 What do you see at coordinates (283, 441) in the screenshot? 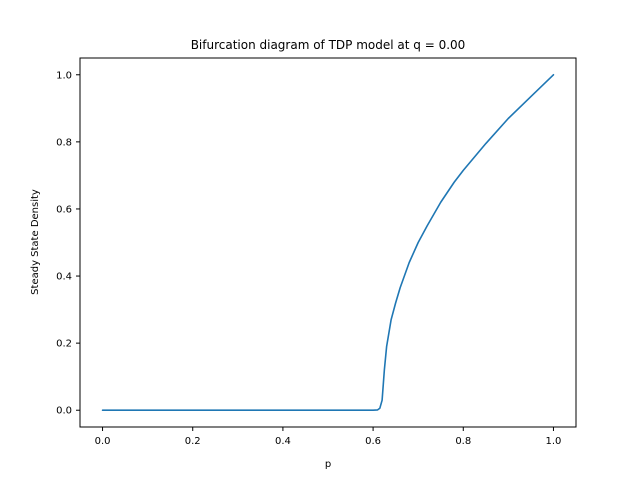
I see `x-tick-label: 0.4` at bounding box center [283, 441].